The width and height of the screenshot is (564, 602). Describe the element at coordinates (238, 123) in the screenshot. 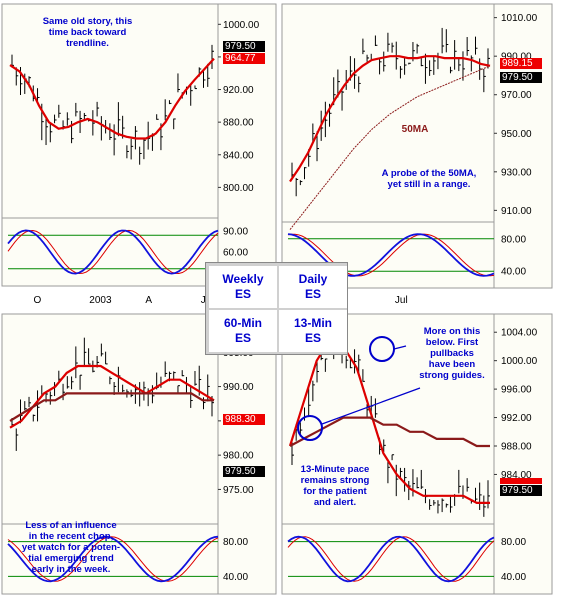

I see `y-tick-label: 880.00` at that location.